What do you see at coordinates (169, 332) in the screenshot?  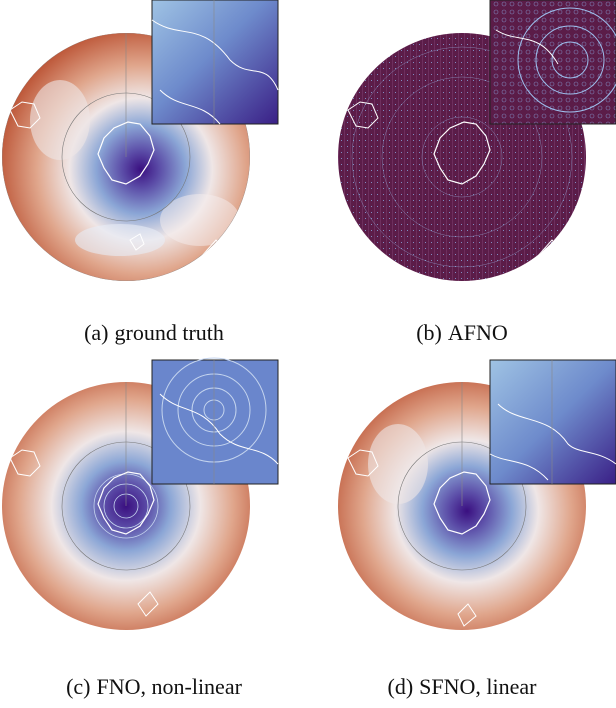 I see `caption-text: ground truth` at bounding box center [169, 332].